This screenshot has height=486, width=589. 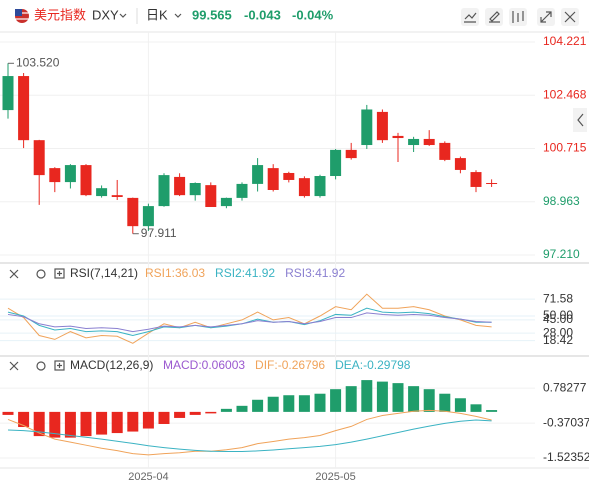 I want to click on y-tick-label: 100.715, so click(x=565, y=148).